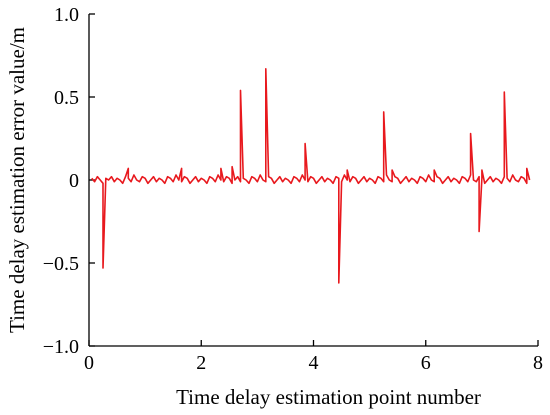 The width and height of the screenshot is (550, 415). What do you see at coordinates (66, 98) in the screenshot?
I see `y-tick-label: 0.5` at bounding box center [66, 98].